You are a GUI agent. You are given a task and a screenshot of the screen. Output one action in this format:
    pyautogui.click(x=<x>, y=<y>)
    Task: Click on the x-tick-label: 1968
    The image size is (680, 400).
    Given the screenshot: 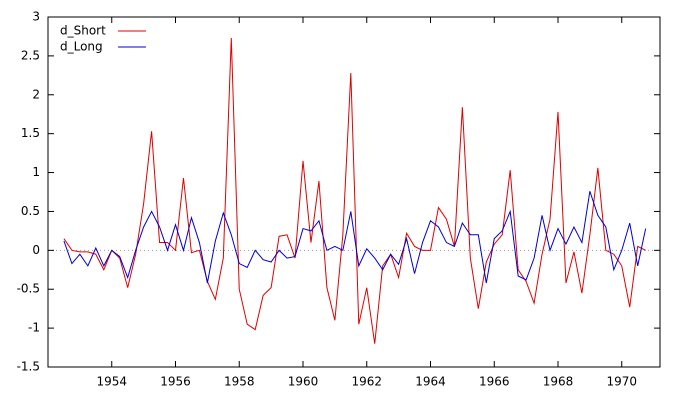 What is the action you would take?
    pyautogui.click(x=558, y=382)
    